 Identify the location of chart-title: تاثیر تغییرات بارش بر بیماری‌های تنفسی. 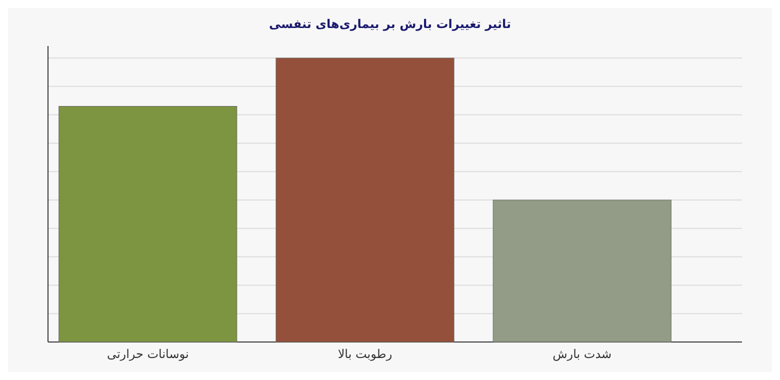
(390, 24).